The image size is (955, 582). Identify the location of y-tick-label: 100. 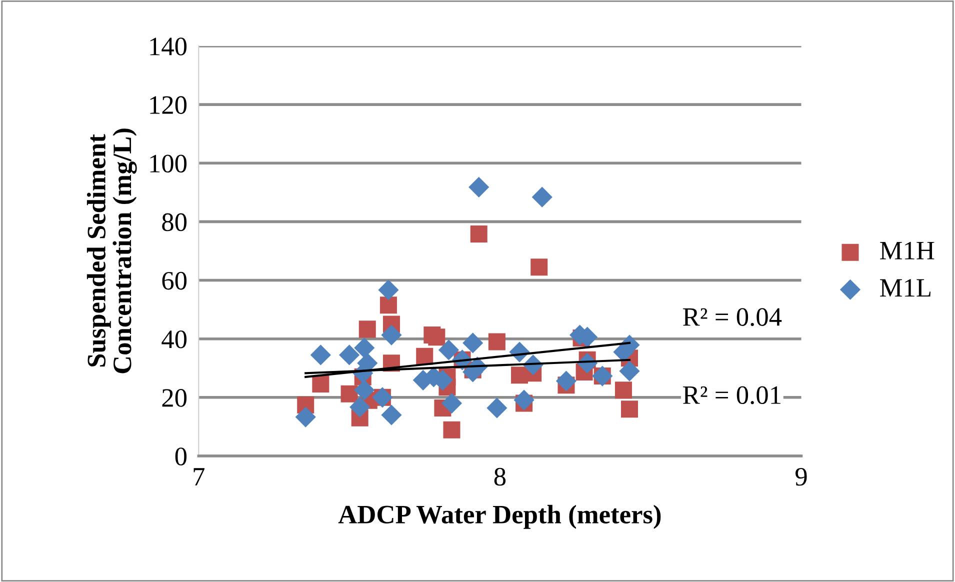
(168, 163).